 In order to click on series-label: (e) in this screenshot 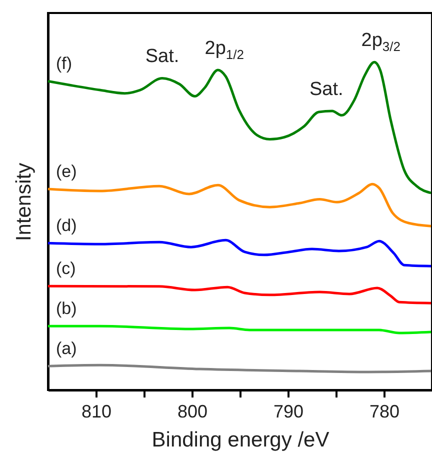, I will do `click(66, 172)`.